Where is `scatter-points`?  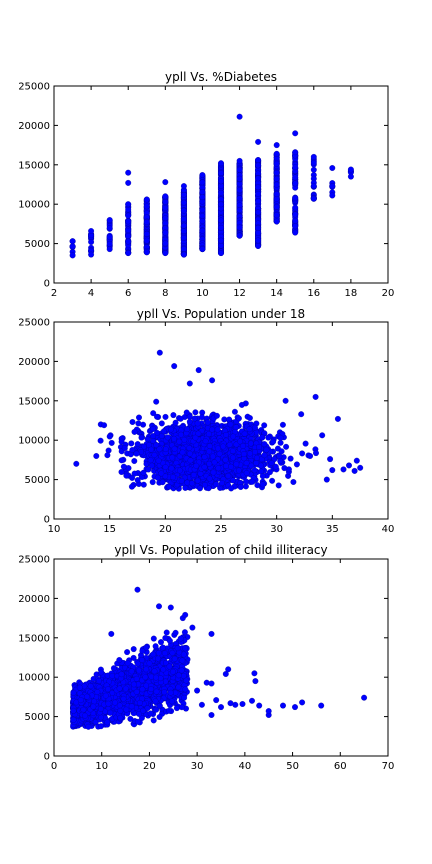
scatter-points is located at coordinates (211, 186).